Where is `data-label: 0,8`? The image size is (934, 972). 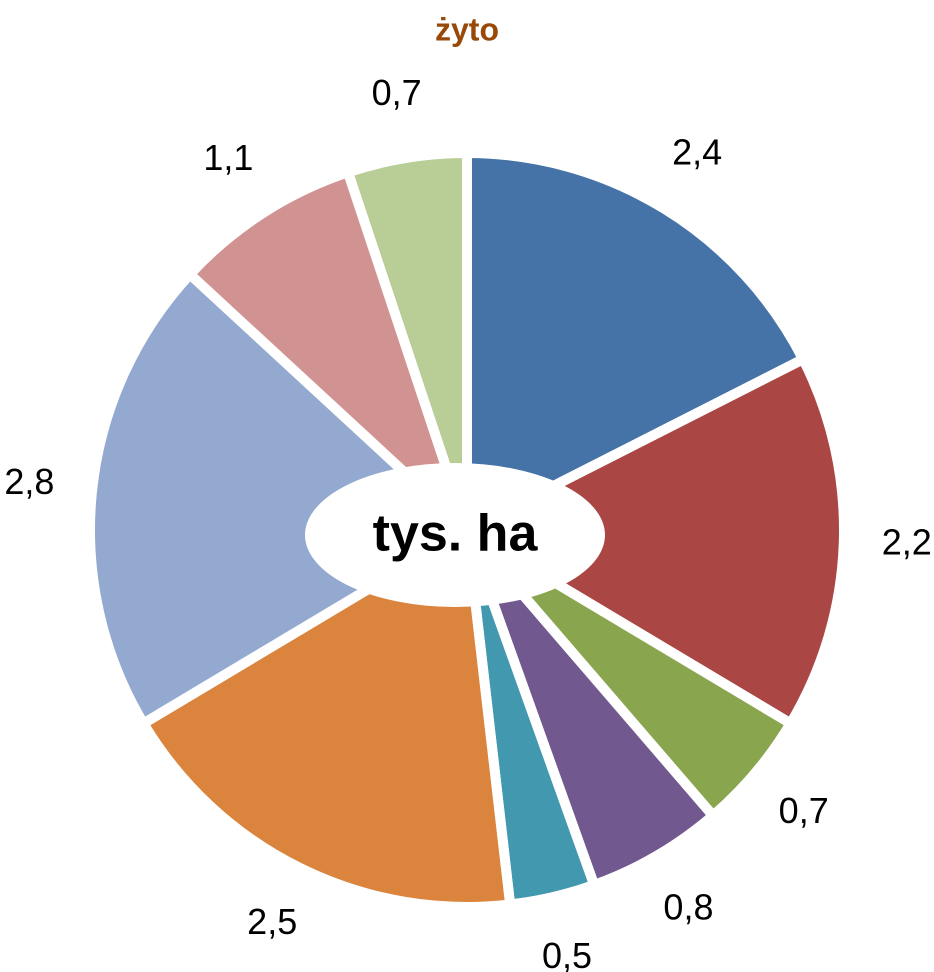 data-label: 0,8 is located at coordinates (688, 907).